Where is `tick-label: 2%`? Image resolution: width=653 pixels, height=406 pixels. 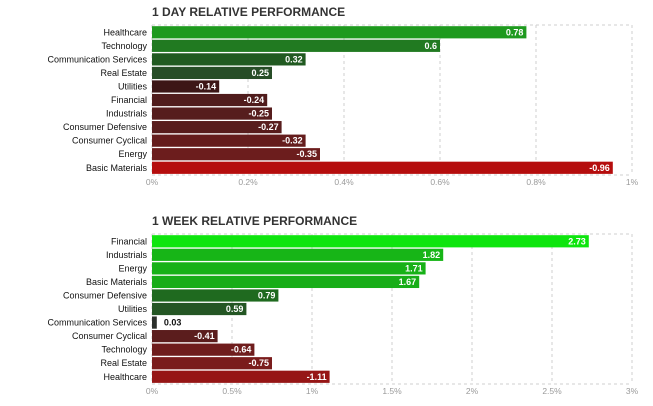 tick-label: 2% is located at coordinates (472, 391).